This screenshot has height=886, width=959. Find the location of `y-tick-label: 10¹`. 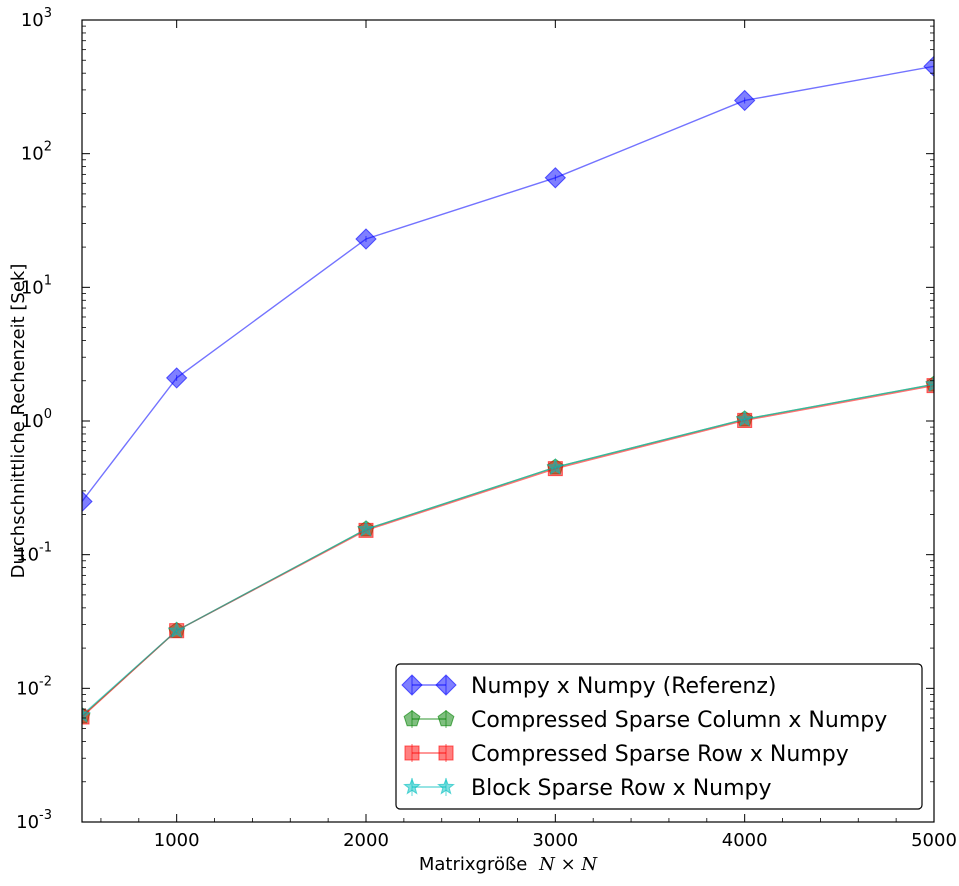

y-tick-label: 10¹ is located at coordinates (36, 285).